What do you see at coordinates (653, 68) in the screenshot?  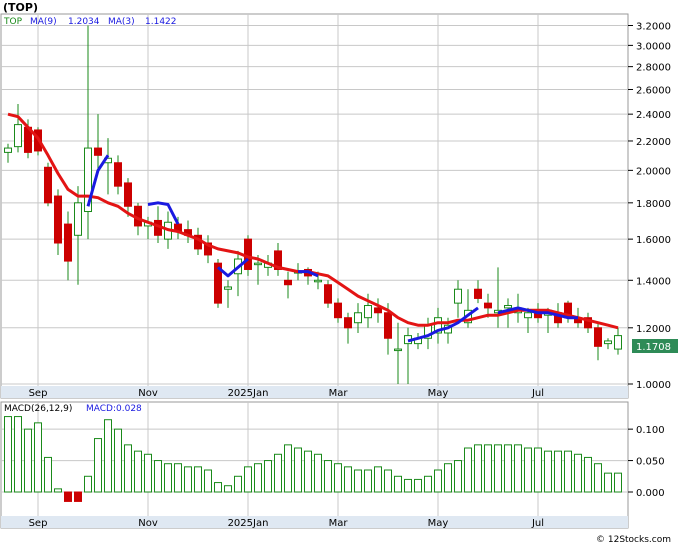 I see `price-y-tick-label: 2.8000` at bounding box center [653, 68].